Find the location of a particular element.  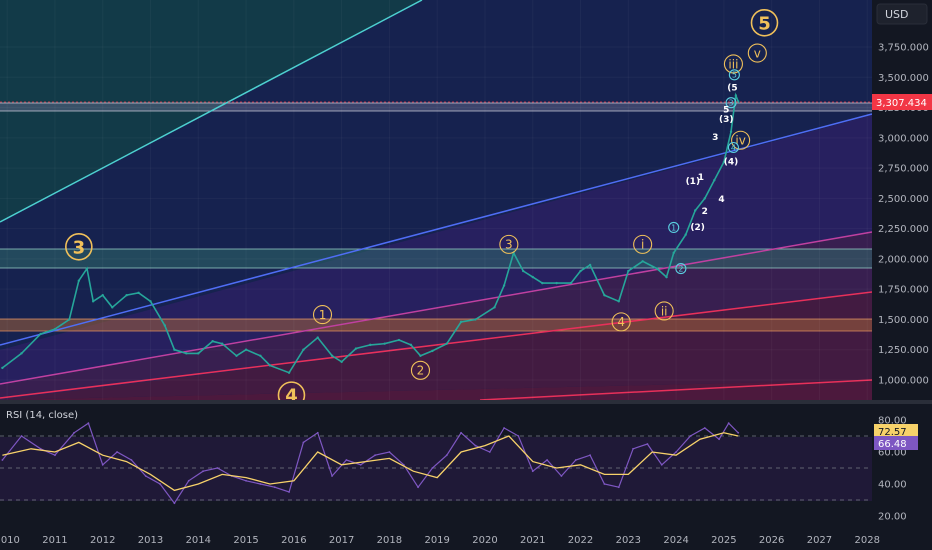

x-tick-label: 2010 is located at coordinates (10, 540).